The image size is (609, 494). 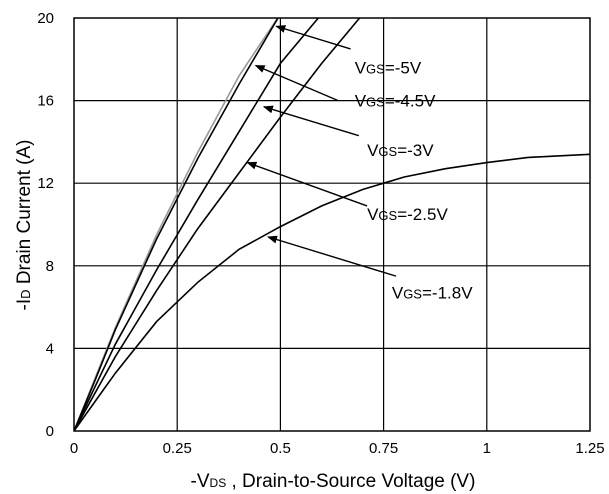 What do you see at coordinates (50, 266) in the screenshot?
I see `y-tick-label: 8` at bounding box center [50, 266].